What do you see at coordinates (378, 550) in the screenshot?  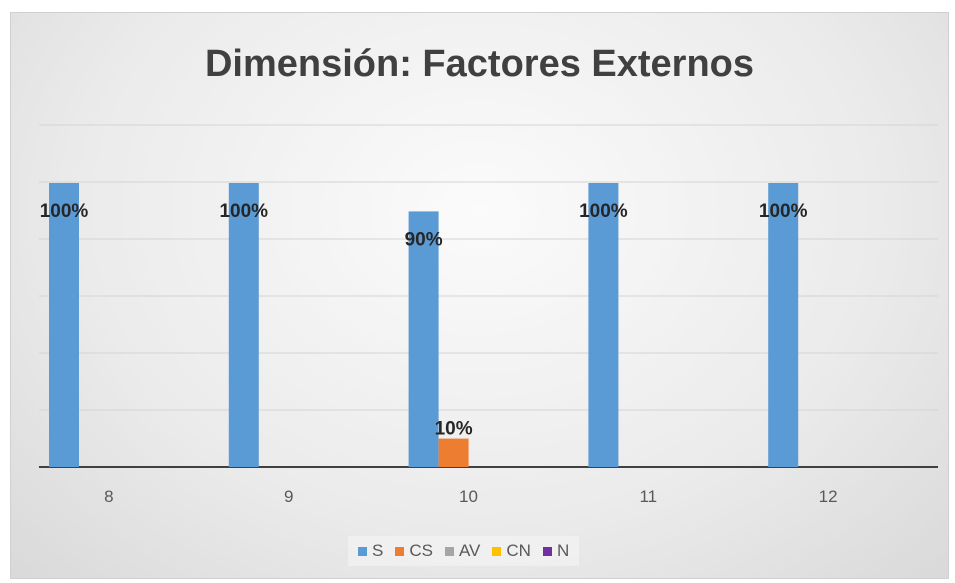 I see `legend-label: S` at bounding box center [378, 550].